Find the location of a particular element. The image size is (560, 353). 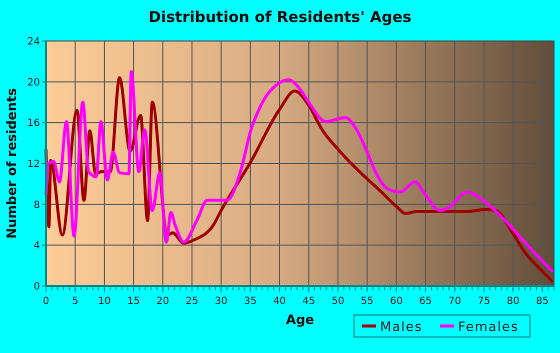

x-tick-label: 30 is located at coordinates (221, 301).